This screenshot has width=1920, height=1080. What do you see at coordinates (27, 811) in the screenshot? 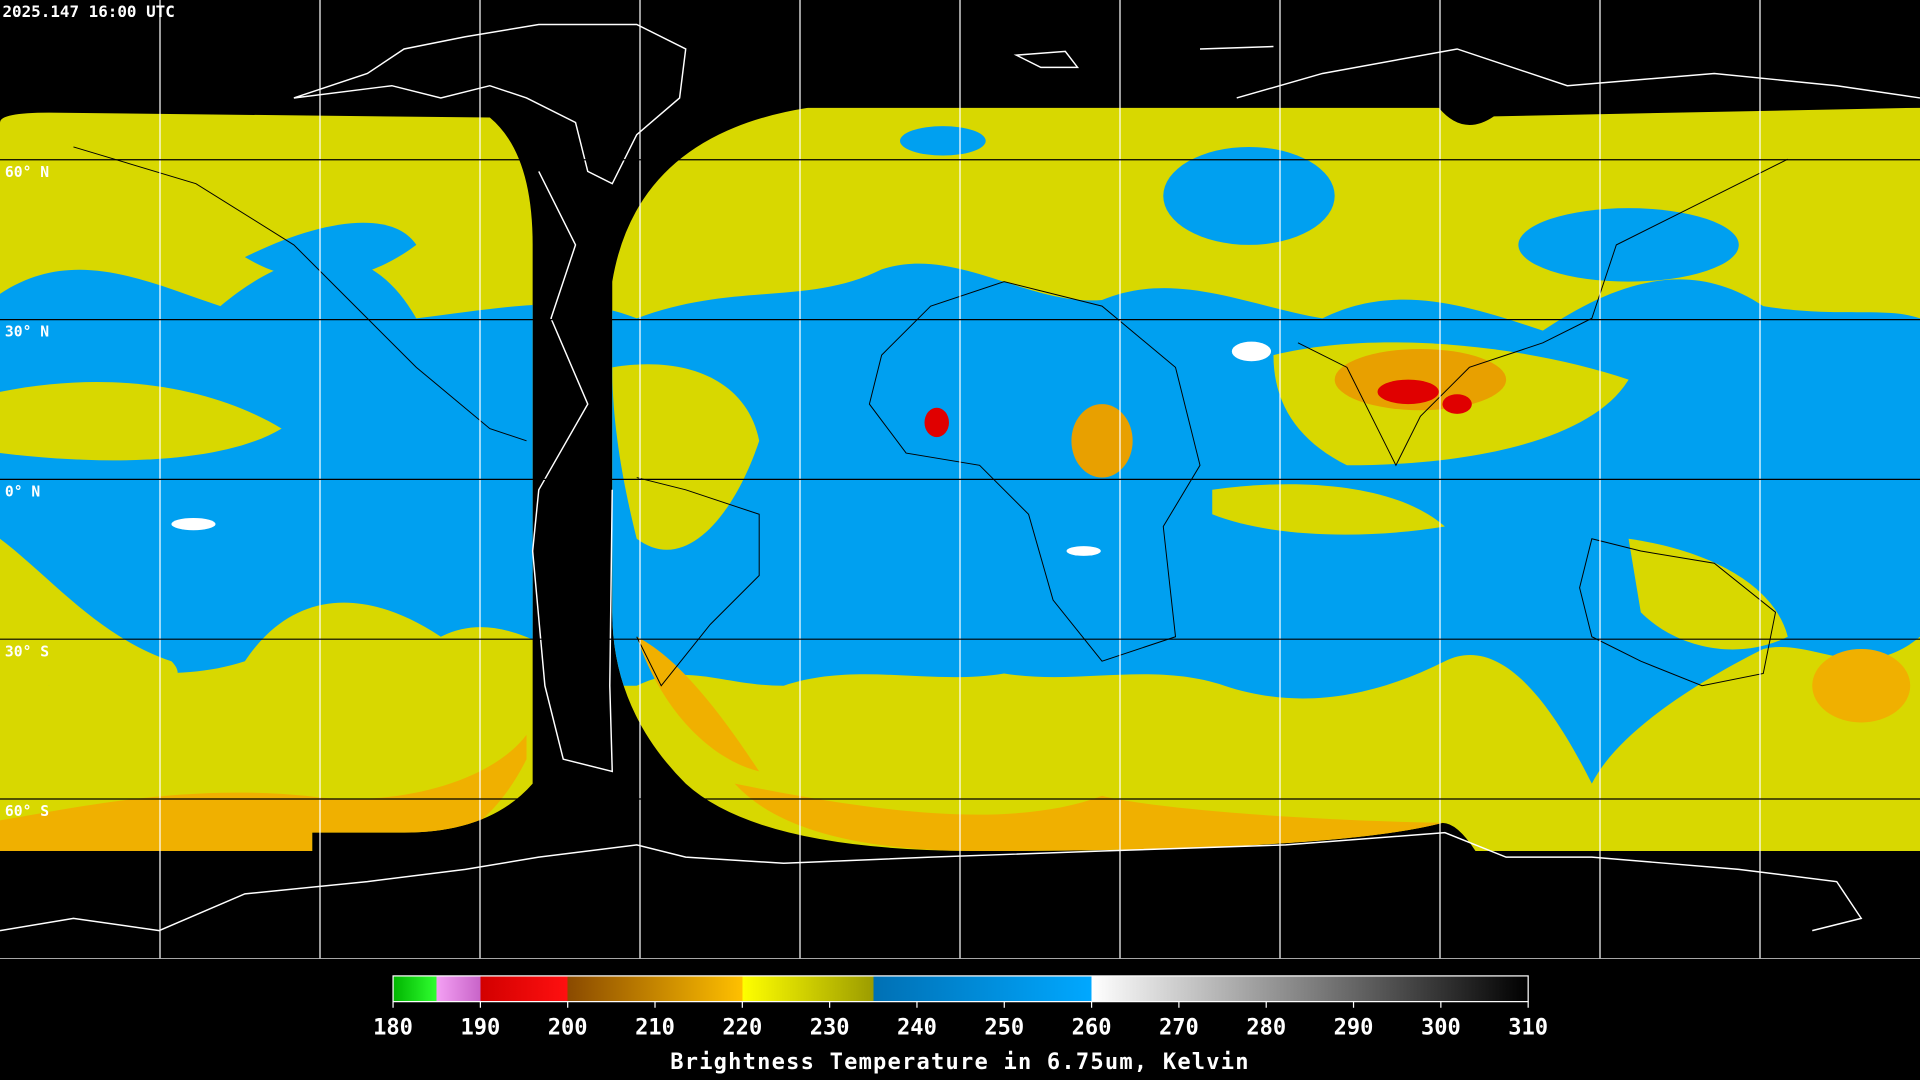
I see `latitude-label: 60° S` at bounding box center [27, 811].